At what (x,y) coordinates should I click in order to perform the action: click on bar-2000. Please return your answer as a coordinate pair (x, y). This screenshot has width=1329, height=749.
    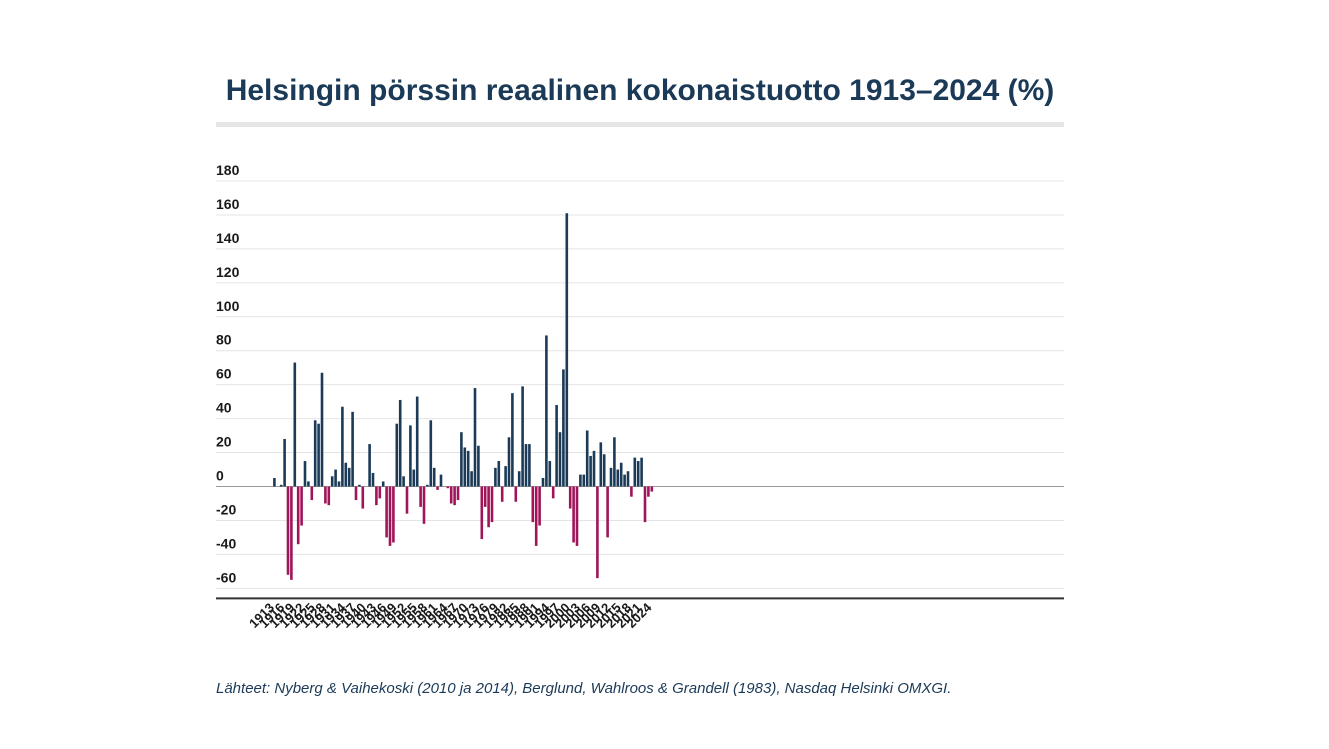
    Looking at the image, I should click on (567, 350).